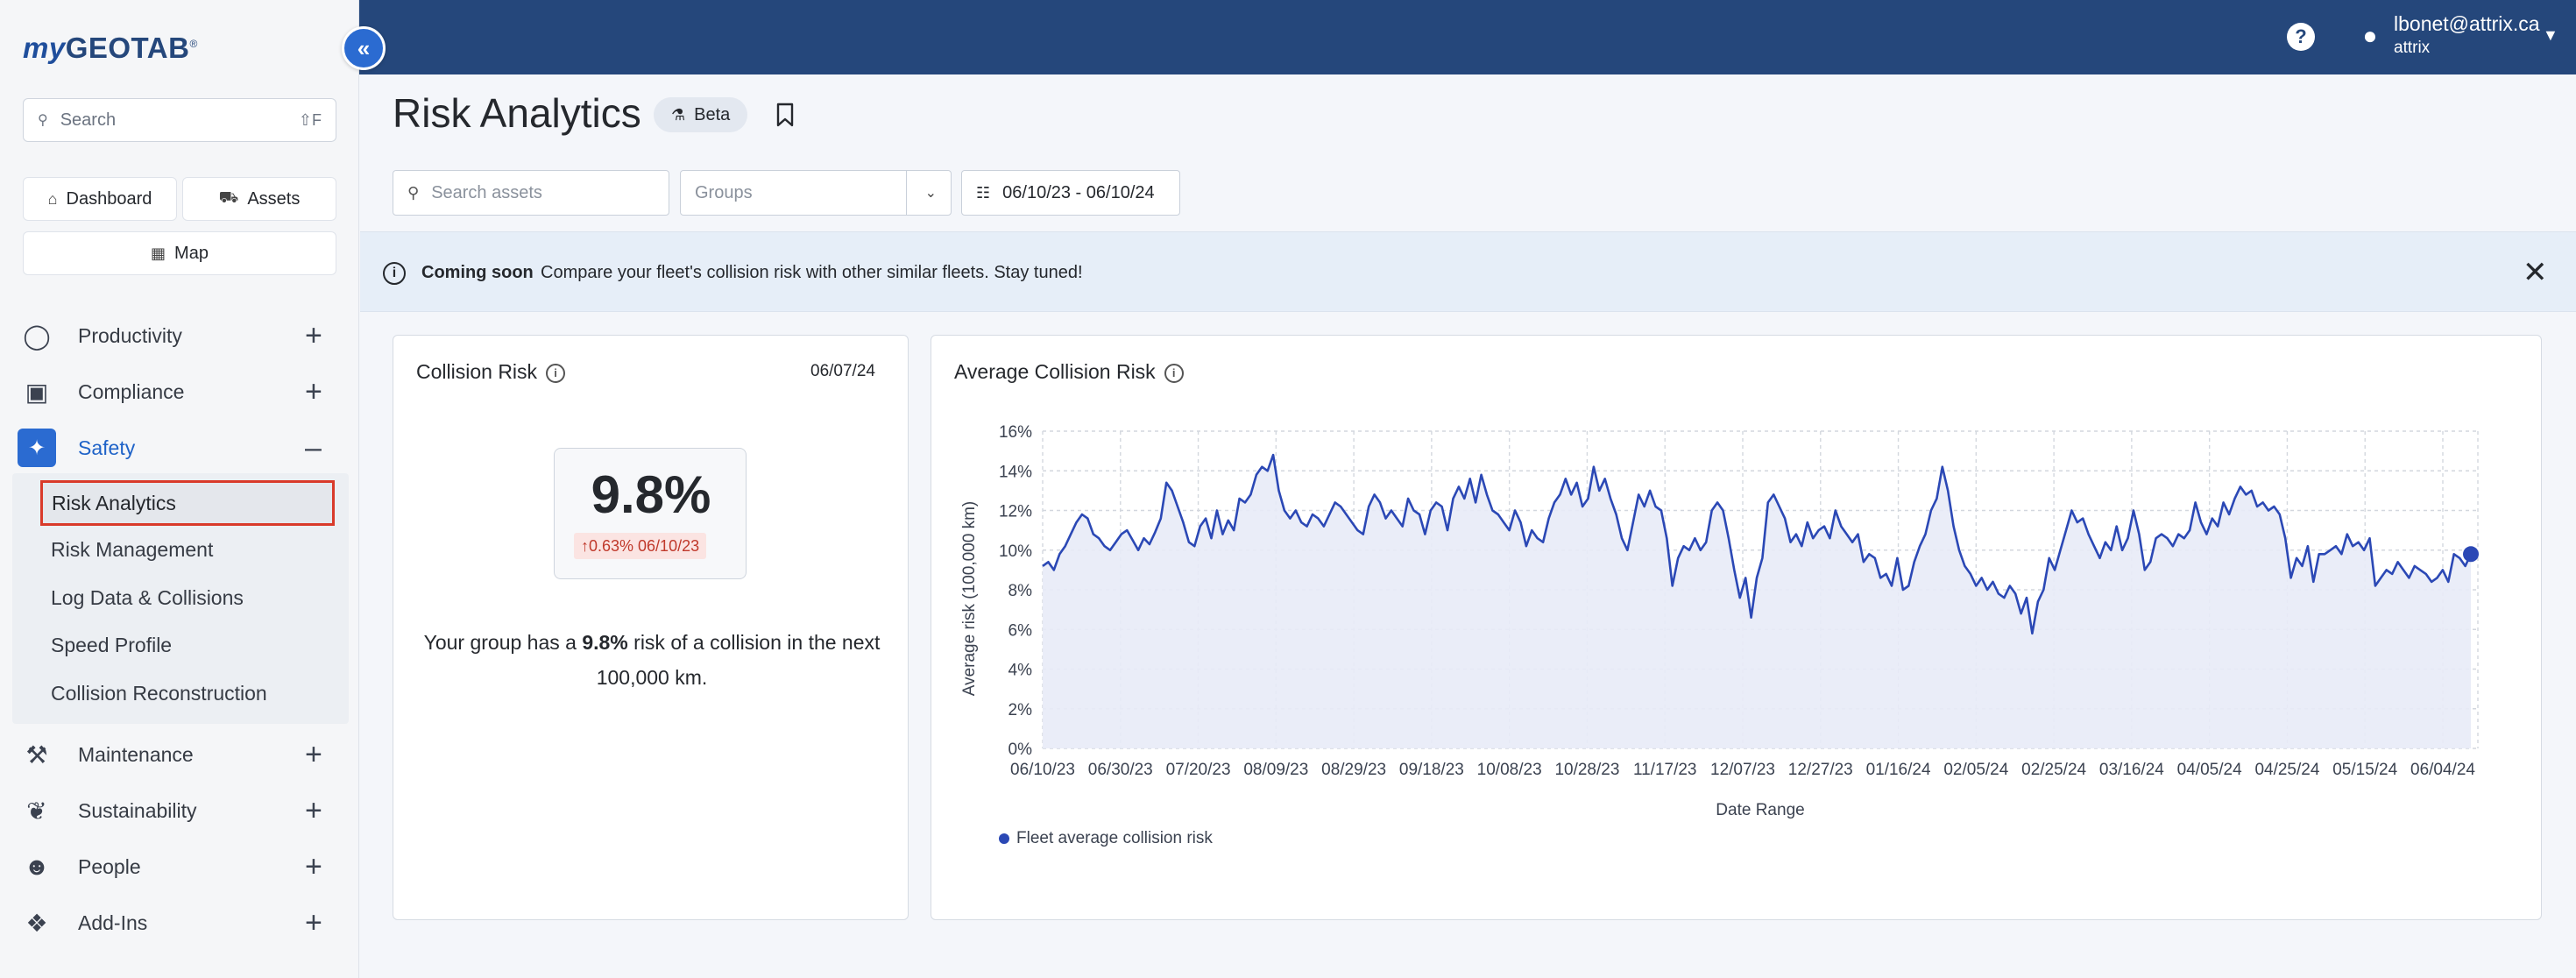  Describe the element at coordinates (1198, 770) in the screenshot. I see `x-tick-label: 07/20/23` at that location.